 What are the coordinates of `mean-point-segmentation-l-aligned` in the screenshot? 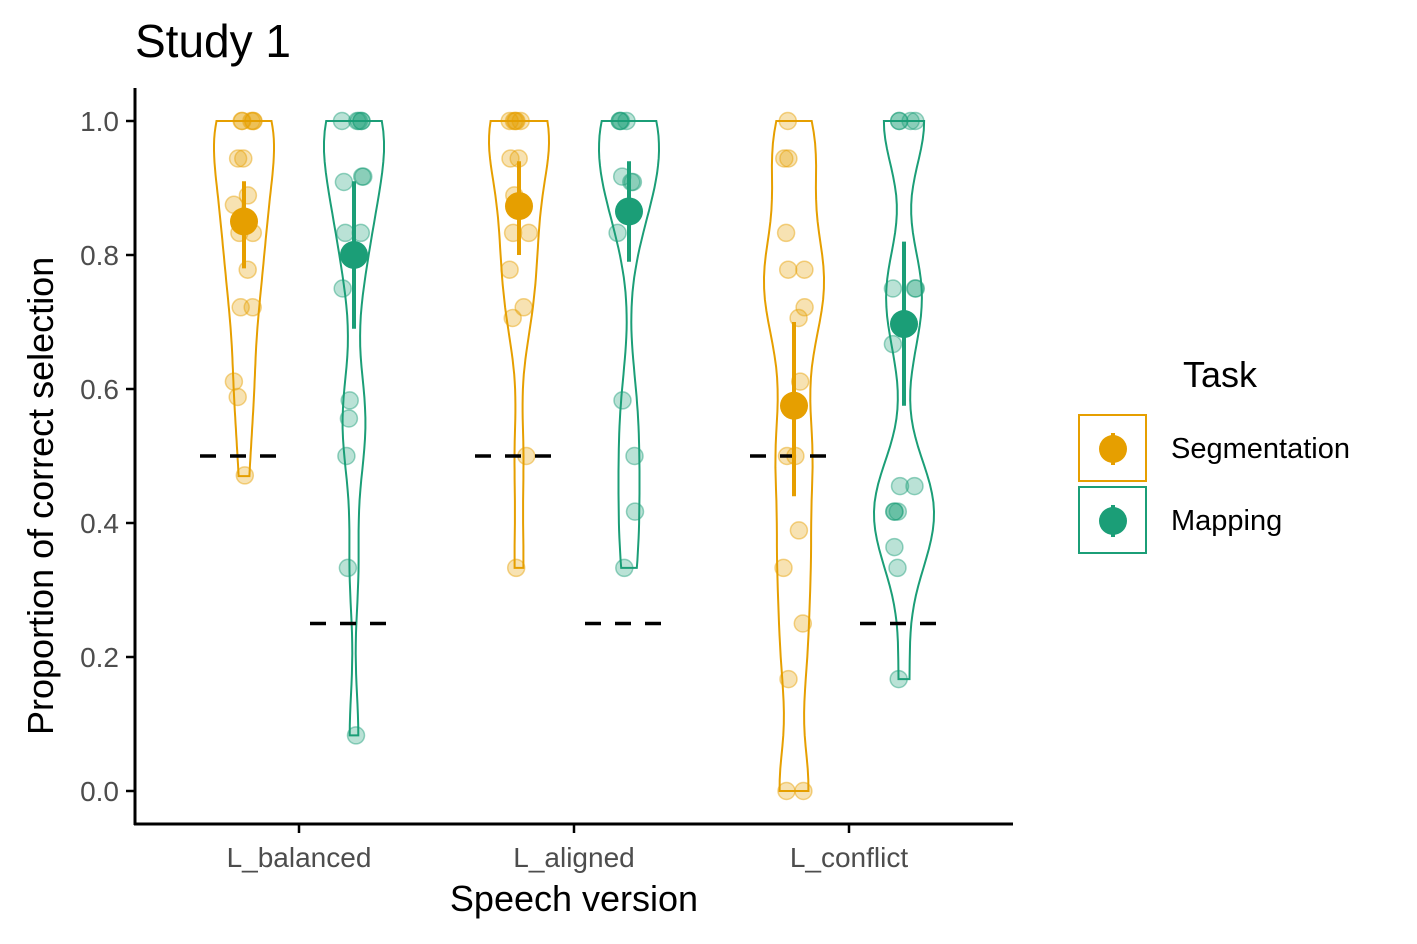 It's located at (519, 206).